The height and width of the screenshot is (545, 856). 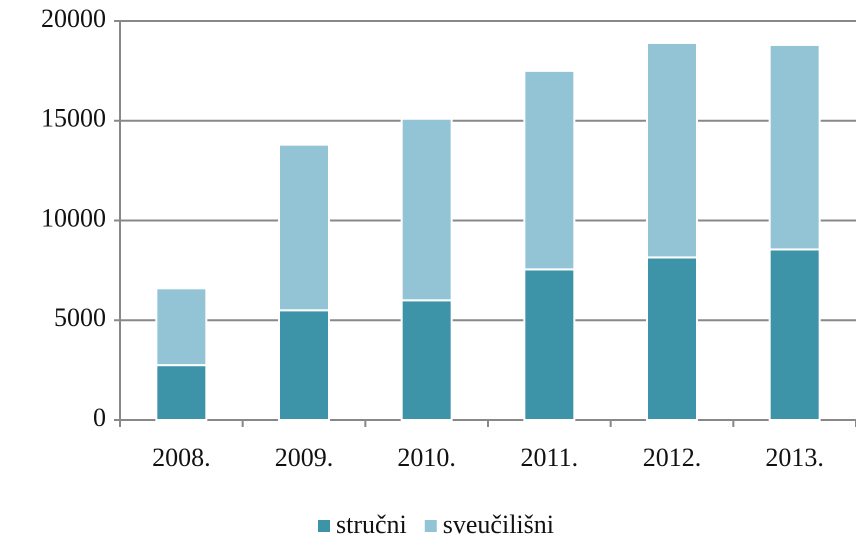 What do you see at coordinates (73, 118) in the screenshot?
I see `y-tick-label: 15000` at bounding box center [73, 118].